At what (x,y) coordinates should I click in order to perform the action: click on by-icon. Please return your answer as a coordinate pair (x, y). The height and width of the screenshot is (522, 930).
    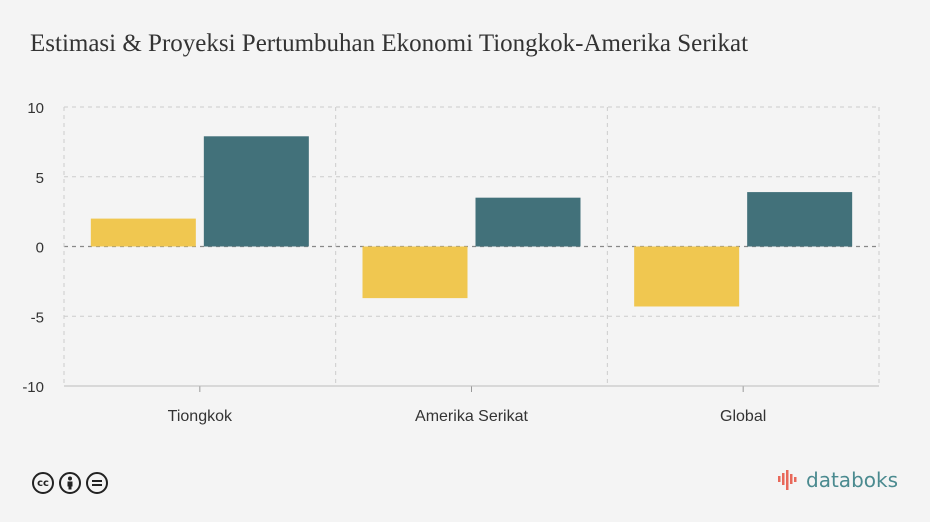
    Looking at the image, I should click on (70, 483).